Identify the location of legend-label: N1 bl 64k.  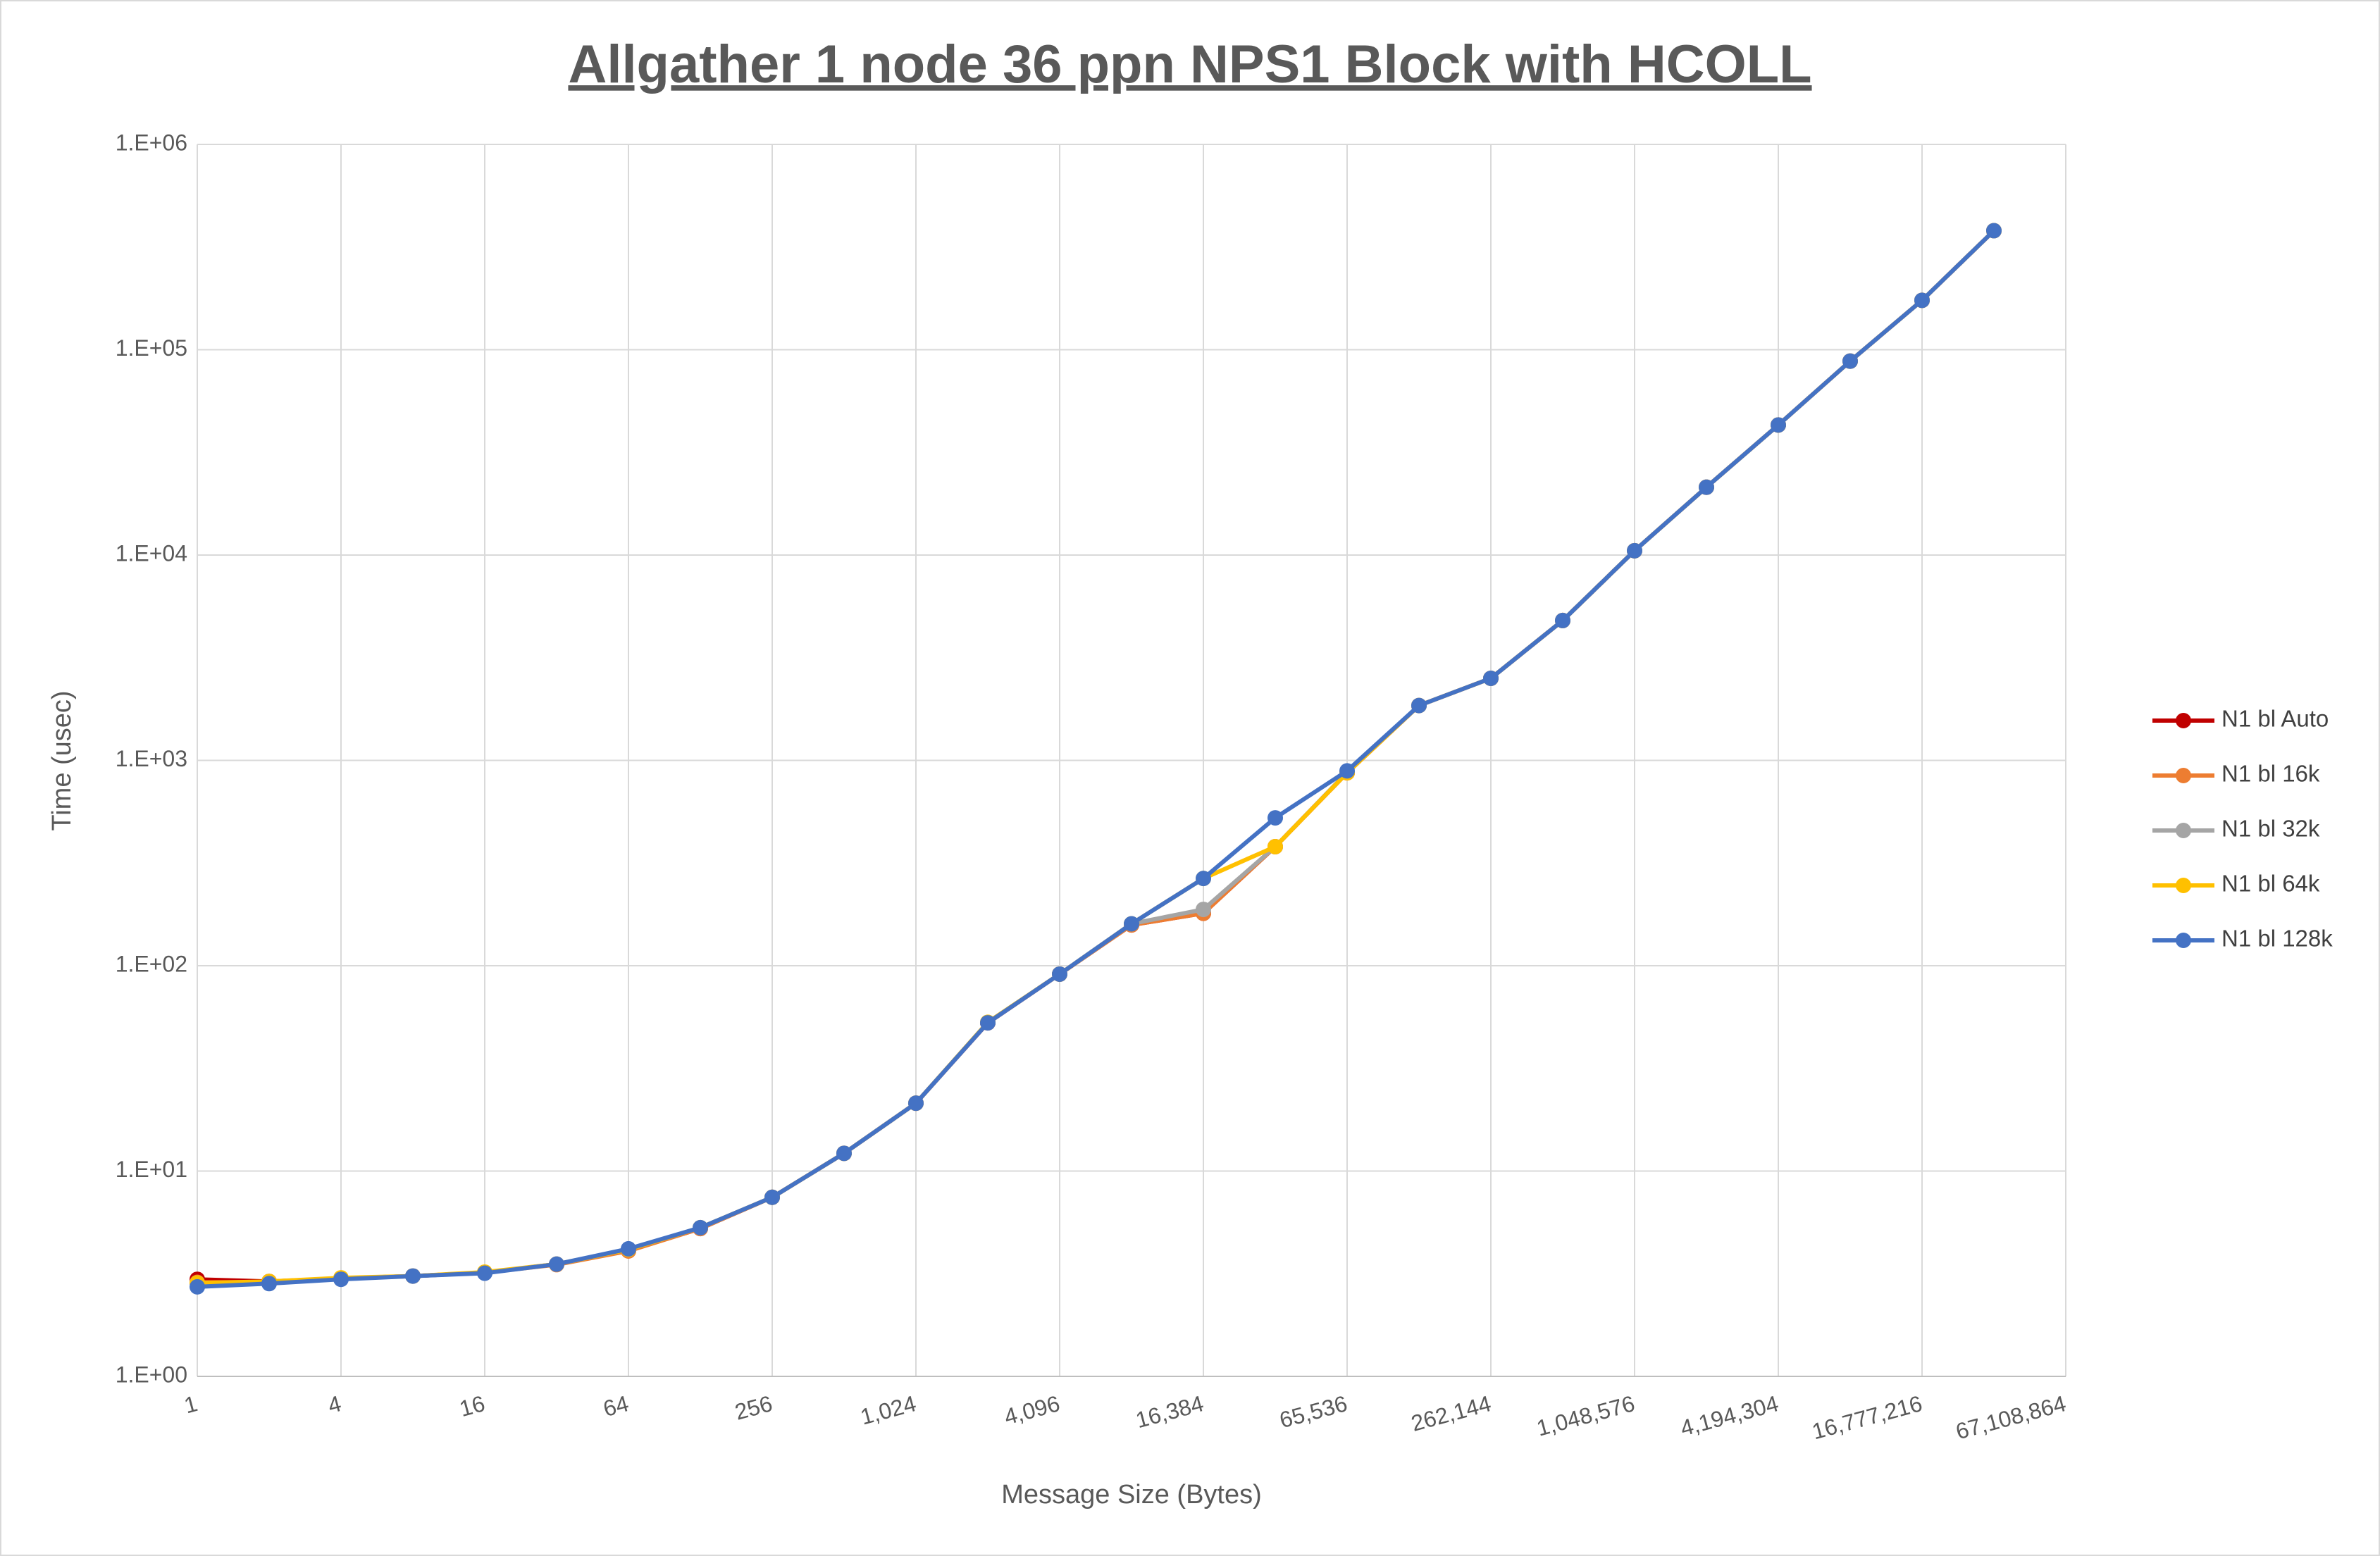
(2270, 884).